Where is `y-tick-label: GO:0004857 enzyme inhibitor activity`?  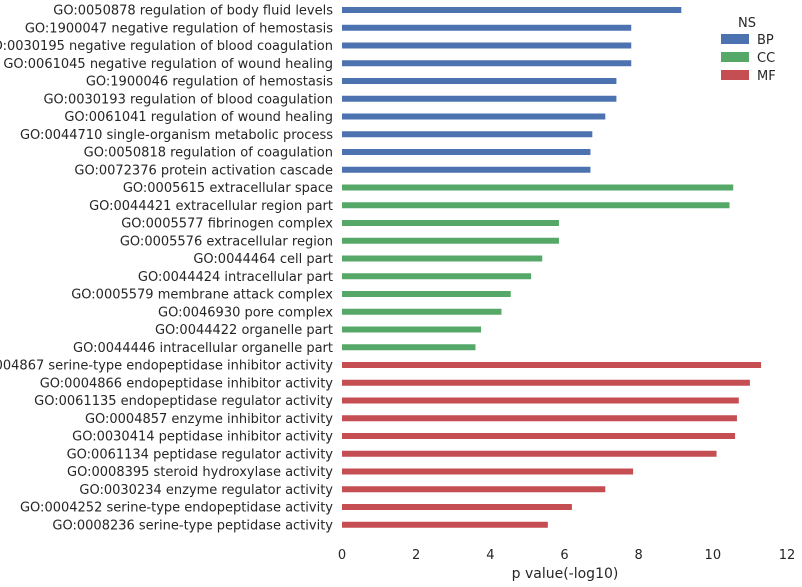 y-tick-label: GO:0004857 enzyme inhibitor activity is located at coordinates (209, 419).